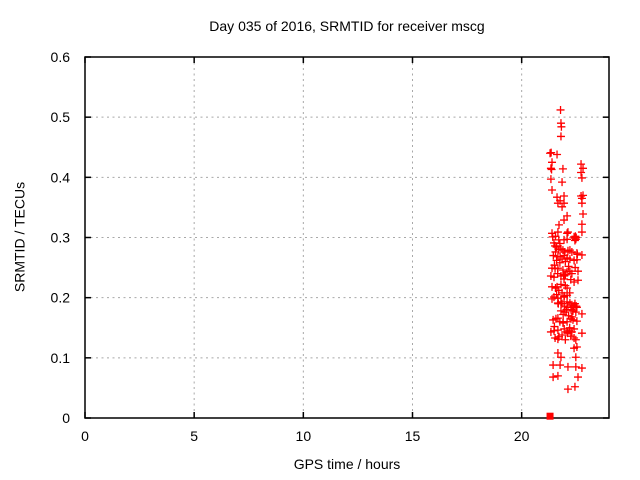 The width and height of the screenshot is (640, 480). Describe the element at coordinates (550, 416) in the screenshot. I see `data-point-square` at that location.